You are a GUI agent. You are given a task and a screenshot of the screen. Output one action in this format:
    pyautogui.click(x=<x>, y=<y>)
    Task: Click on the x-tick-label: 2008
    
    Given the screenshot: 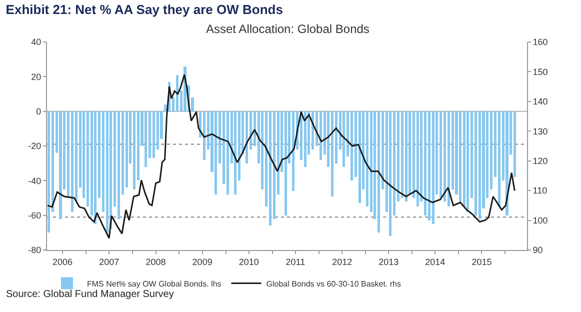 What is the action you would take?
    pyautogui.click(x=156, y=261)
    